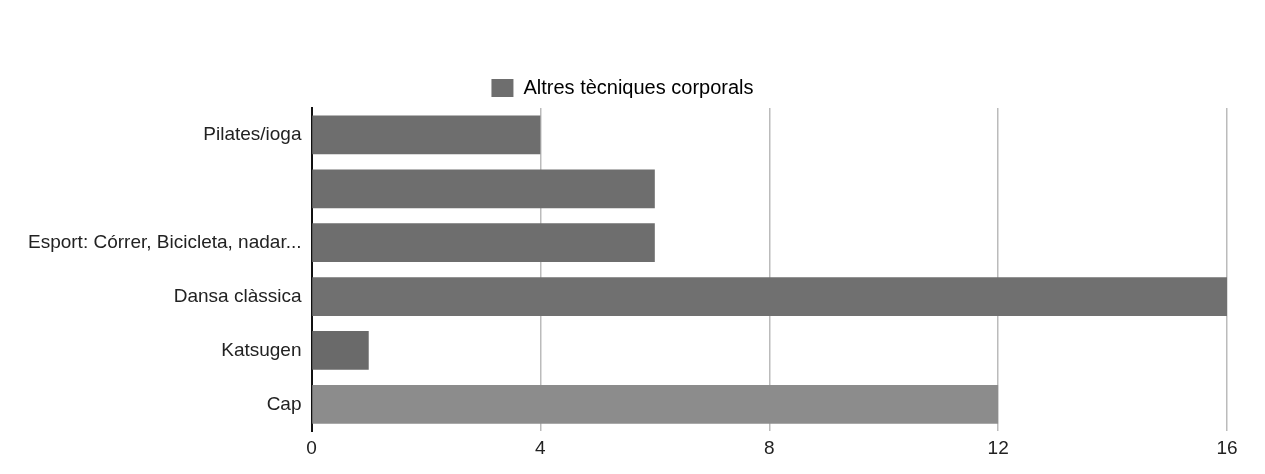 The width and height of the screenshot is (1265, 474). Describe the element at coordinates (998, 447) in the screenshot. I see `x-tick-label: 12` at that location.